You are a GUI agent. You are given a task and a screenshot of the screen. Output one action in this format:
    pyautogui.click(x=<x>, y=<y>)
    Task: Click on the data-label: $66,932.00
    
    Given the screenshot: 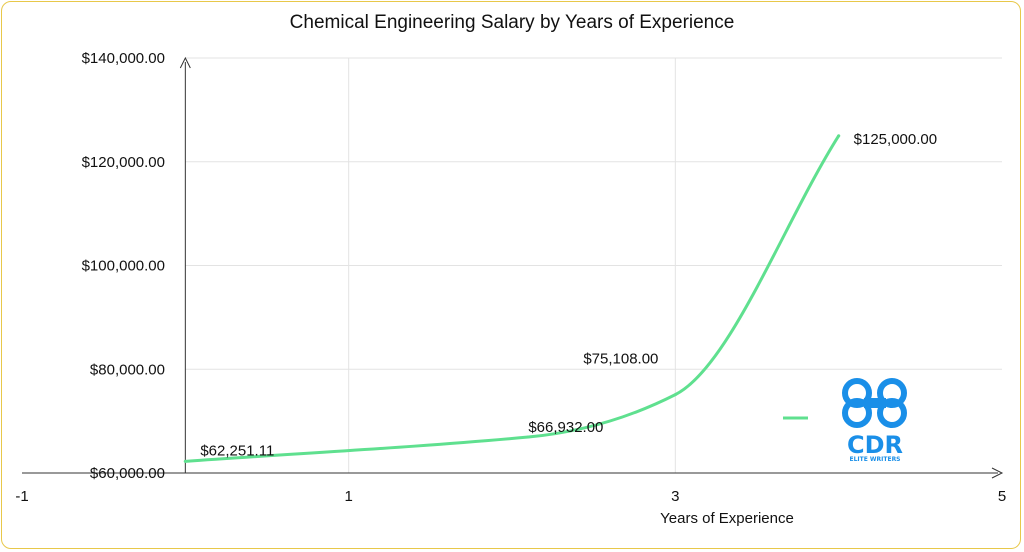 What is the action you would take?
    pyautogui.click(x=565, y=427)
    